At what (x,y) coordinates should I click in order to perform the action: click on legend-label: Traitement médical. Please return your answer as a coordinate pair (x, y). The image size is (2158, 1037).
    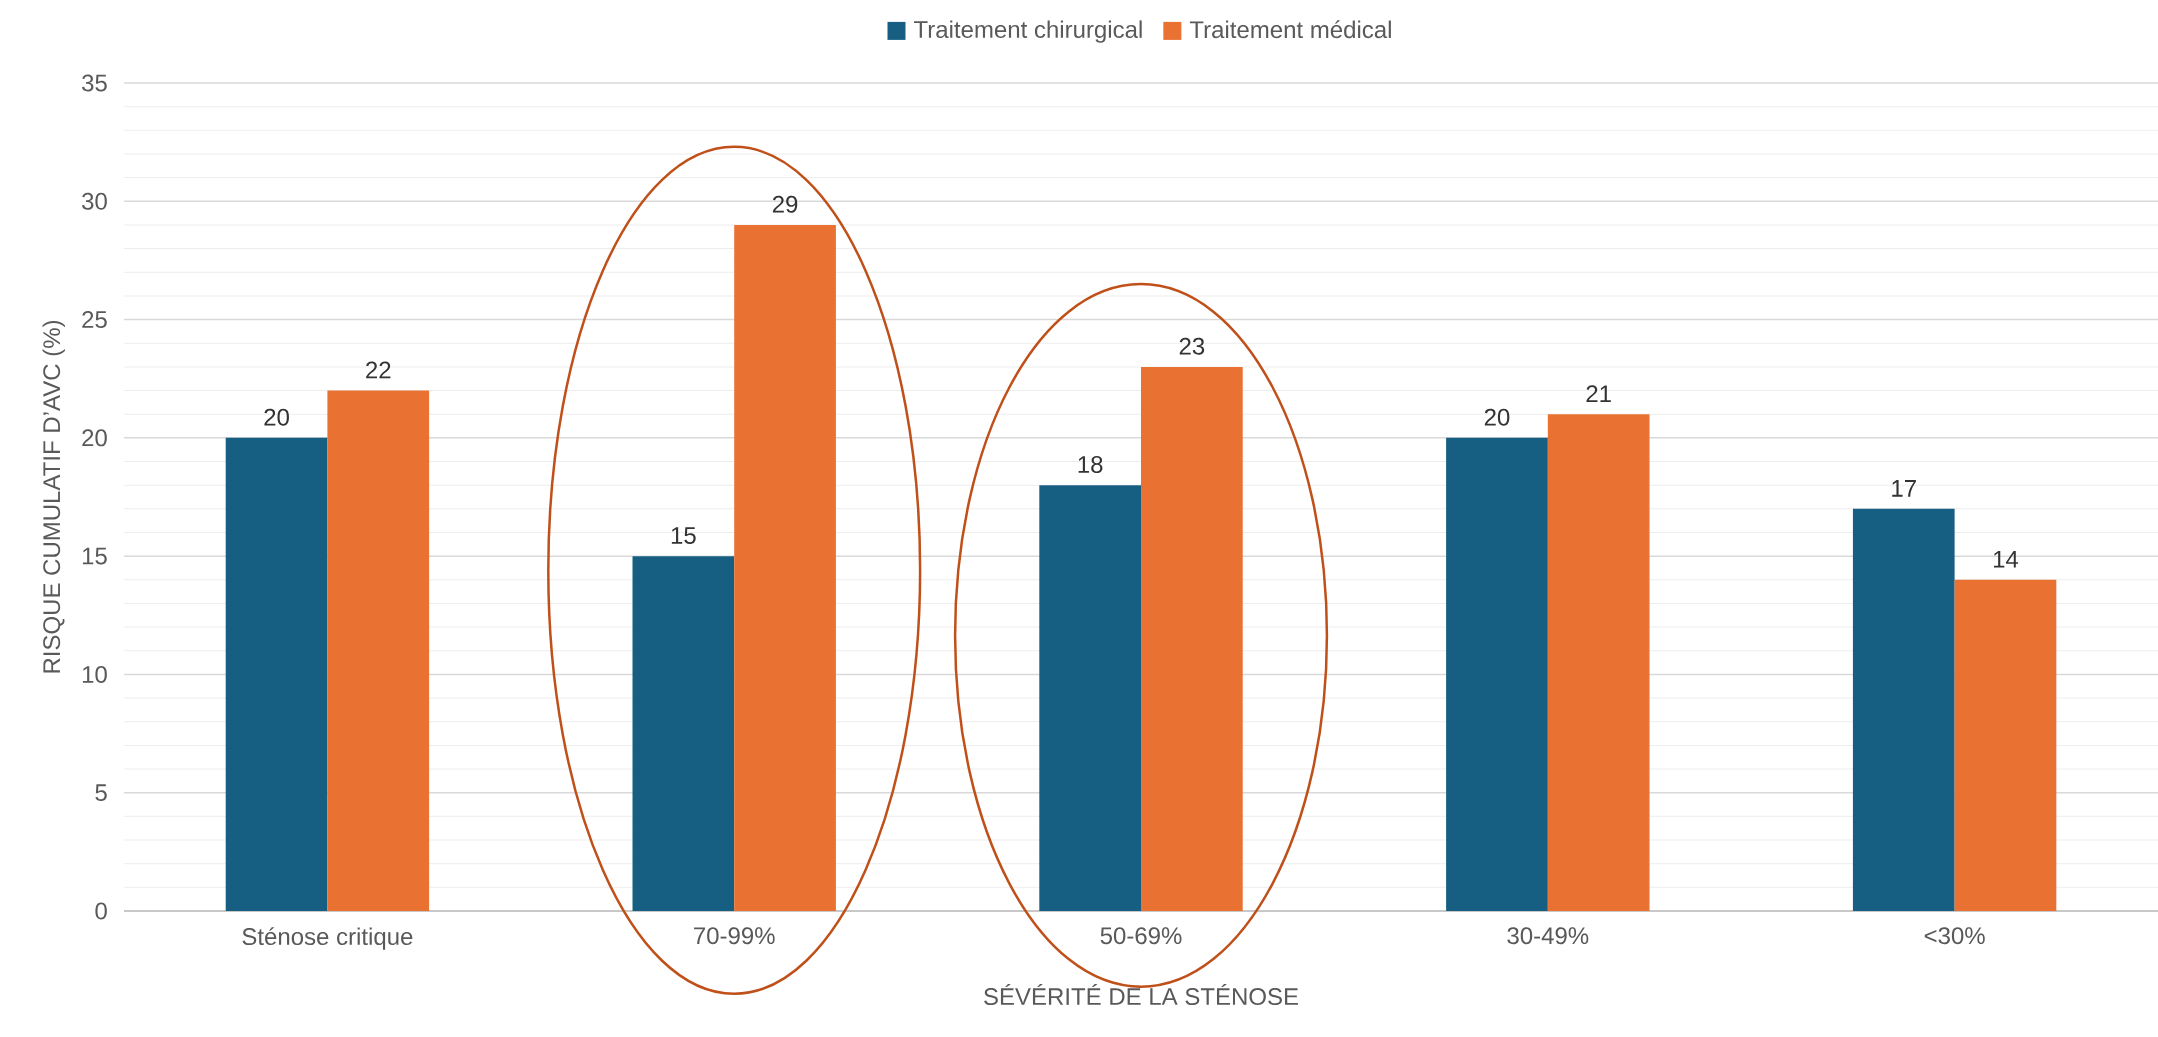
    Looking at the image, I should click on (1290, 29).